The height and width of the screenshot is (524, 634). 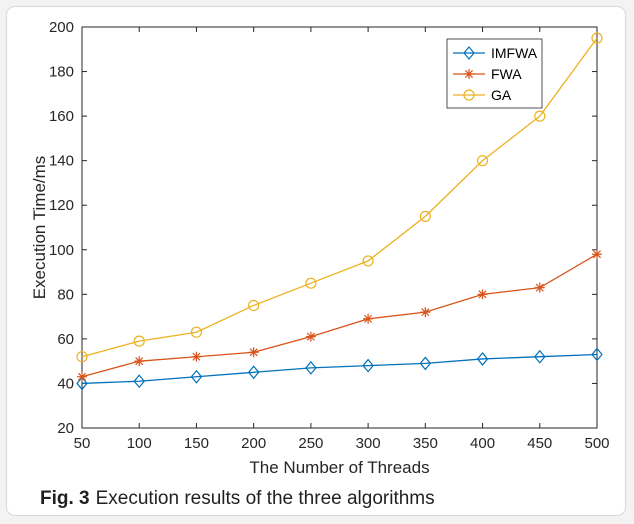 What do you see at coordinates (310, 443) in the screenshot?
I see `x-tick-label: 250` at bounding box center [310, 443].